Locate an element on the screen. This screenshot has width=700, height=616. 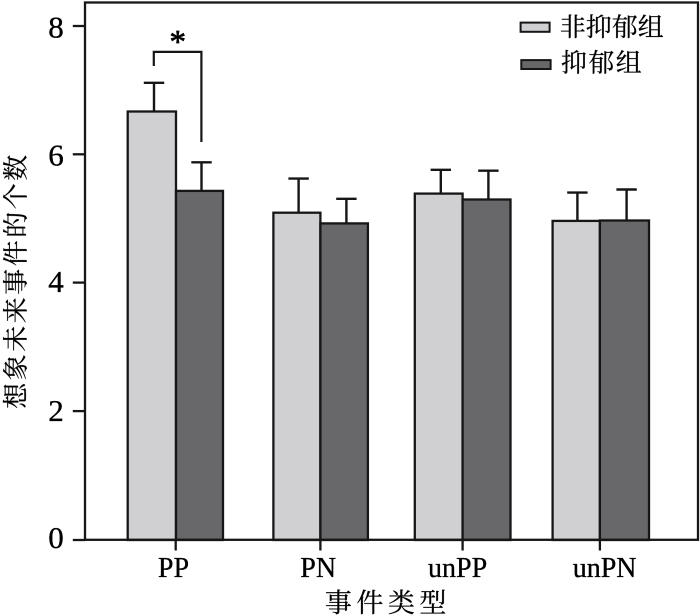
svg-text: 2 is located at coordinates (56, 410).